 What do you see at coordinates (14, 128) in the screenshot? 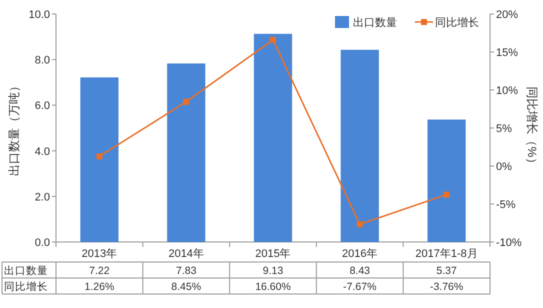
I see `y-axis-title: 出口数量（万吨）` at bounding box center [14, 128].